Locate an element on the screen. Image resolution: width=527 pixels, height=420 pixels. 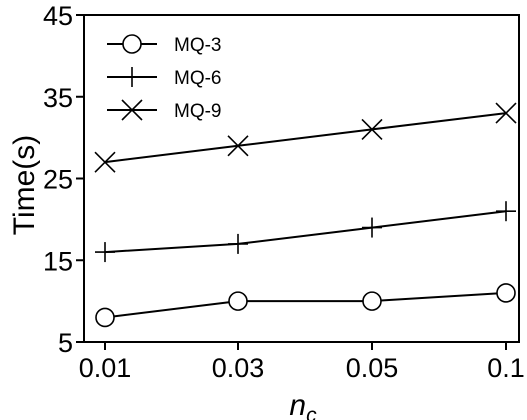
data-point-MQ-9-2-b is located at coordinates (372, 129).